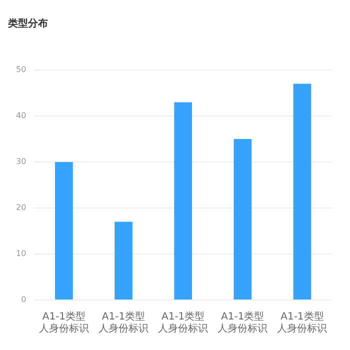 The width and height of the screenshot is (350, 350). Describe the element at coordinates (21, 161) in the screenshot. I see `y-tick-label: 30` at that location.